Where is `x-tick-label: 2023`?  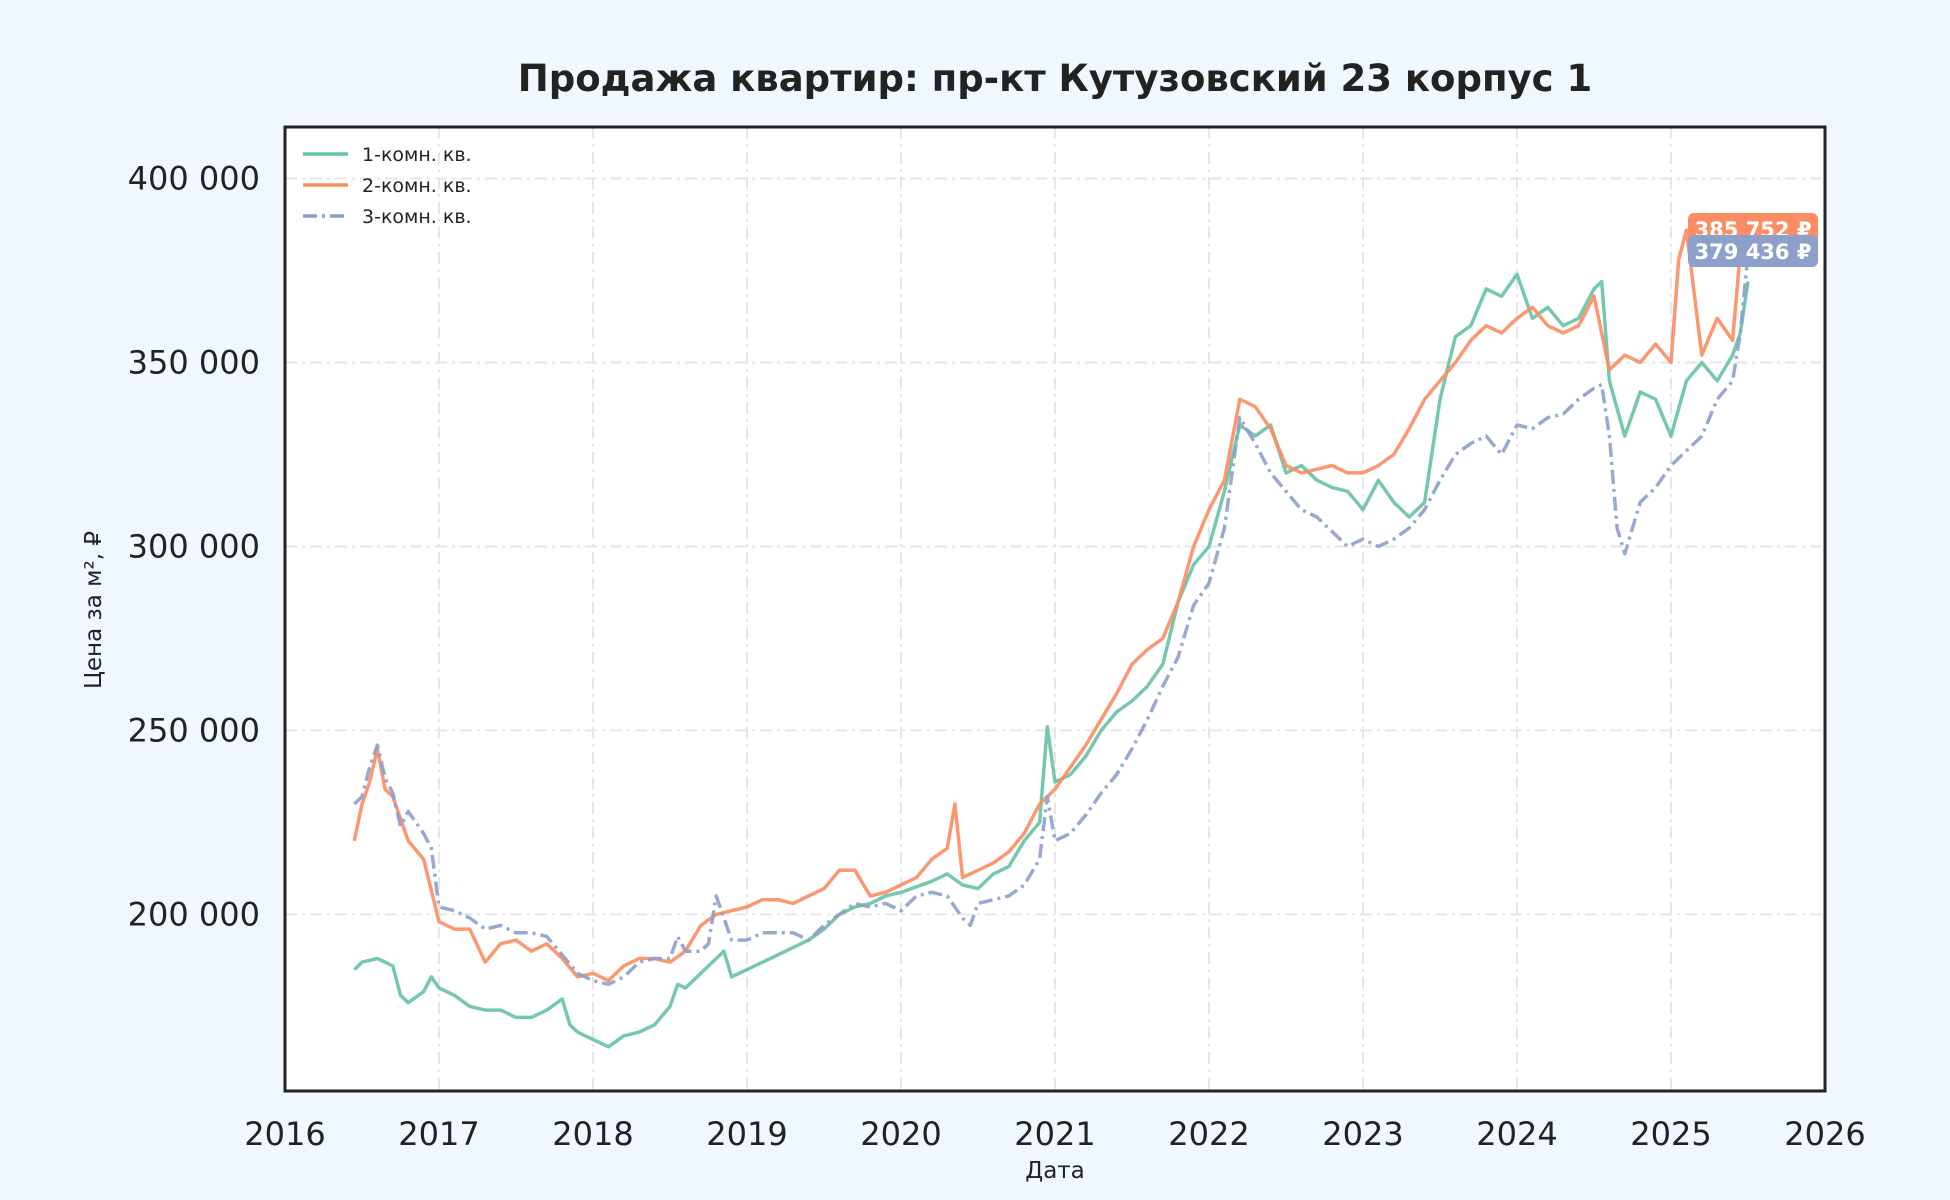
x-tick-label: 2023 is located at coordinates (1362, 1134).